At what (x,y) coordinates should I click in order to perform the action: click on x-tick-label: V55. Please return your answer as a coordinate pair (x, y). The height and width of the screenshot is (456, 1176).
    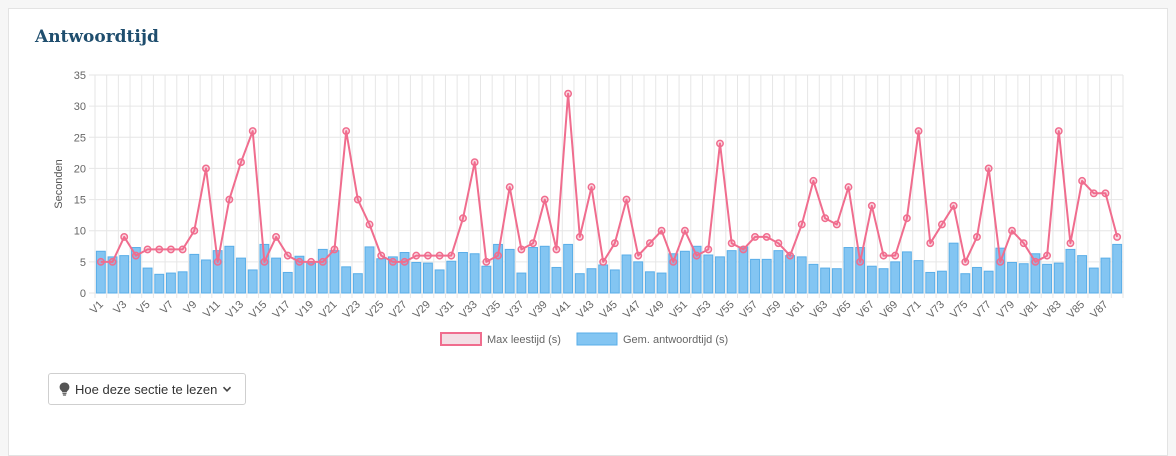
    Looking at the image, I should click on (725, 310).